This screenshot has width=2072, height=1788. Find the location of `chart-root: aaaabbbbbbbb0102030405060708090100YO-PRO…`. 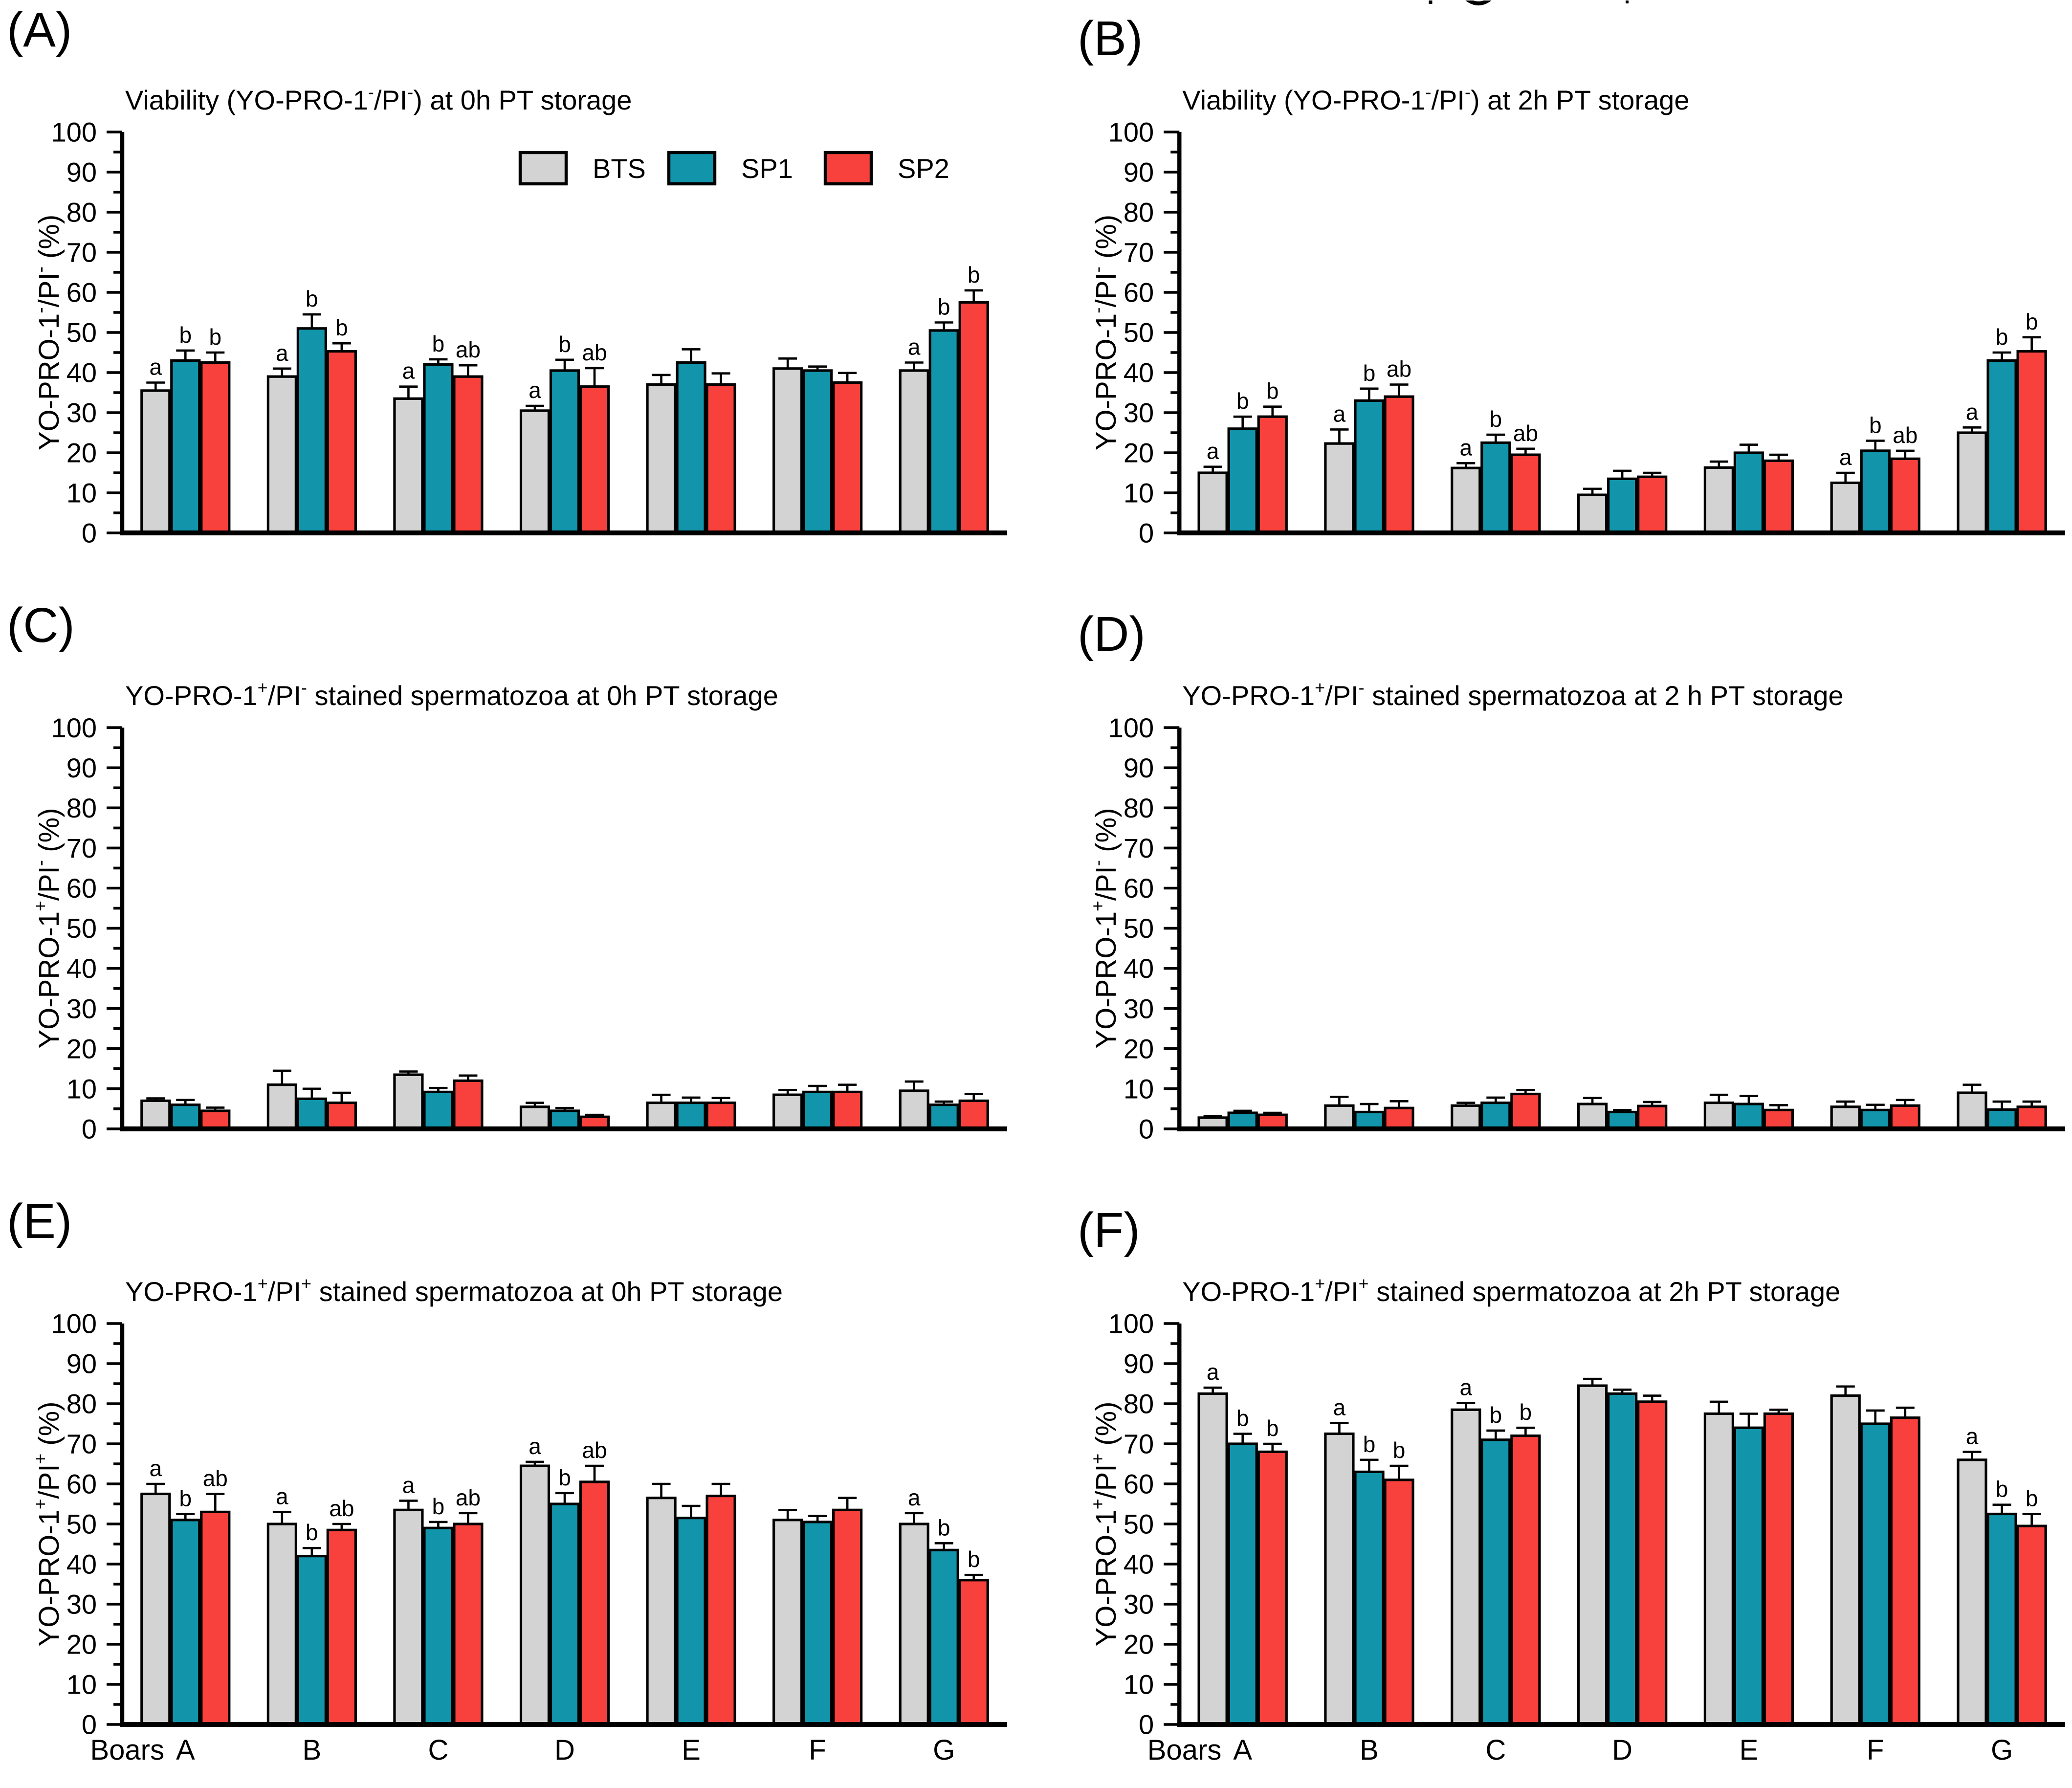

chart-root: aaaabbbbbbbb0102030405060708090100YO-PRO… is located at coordinates (1576, 1520).